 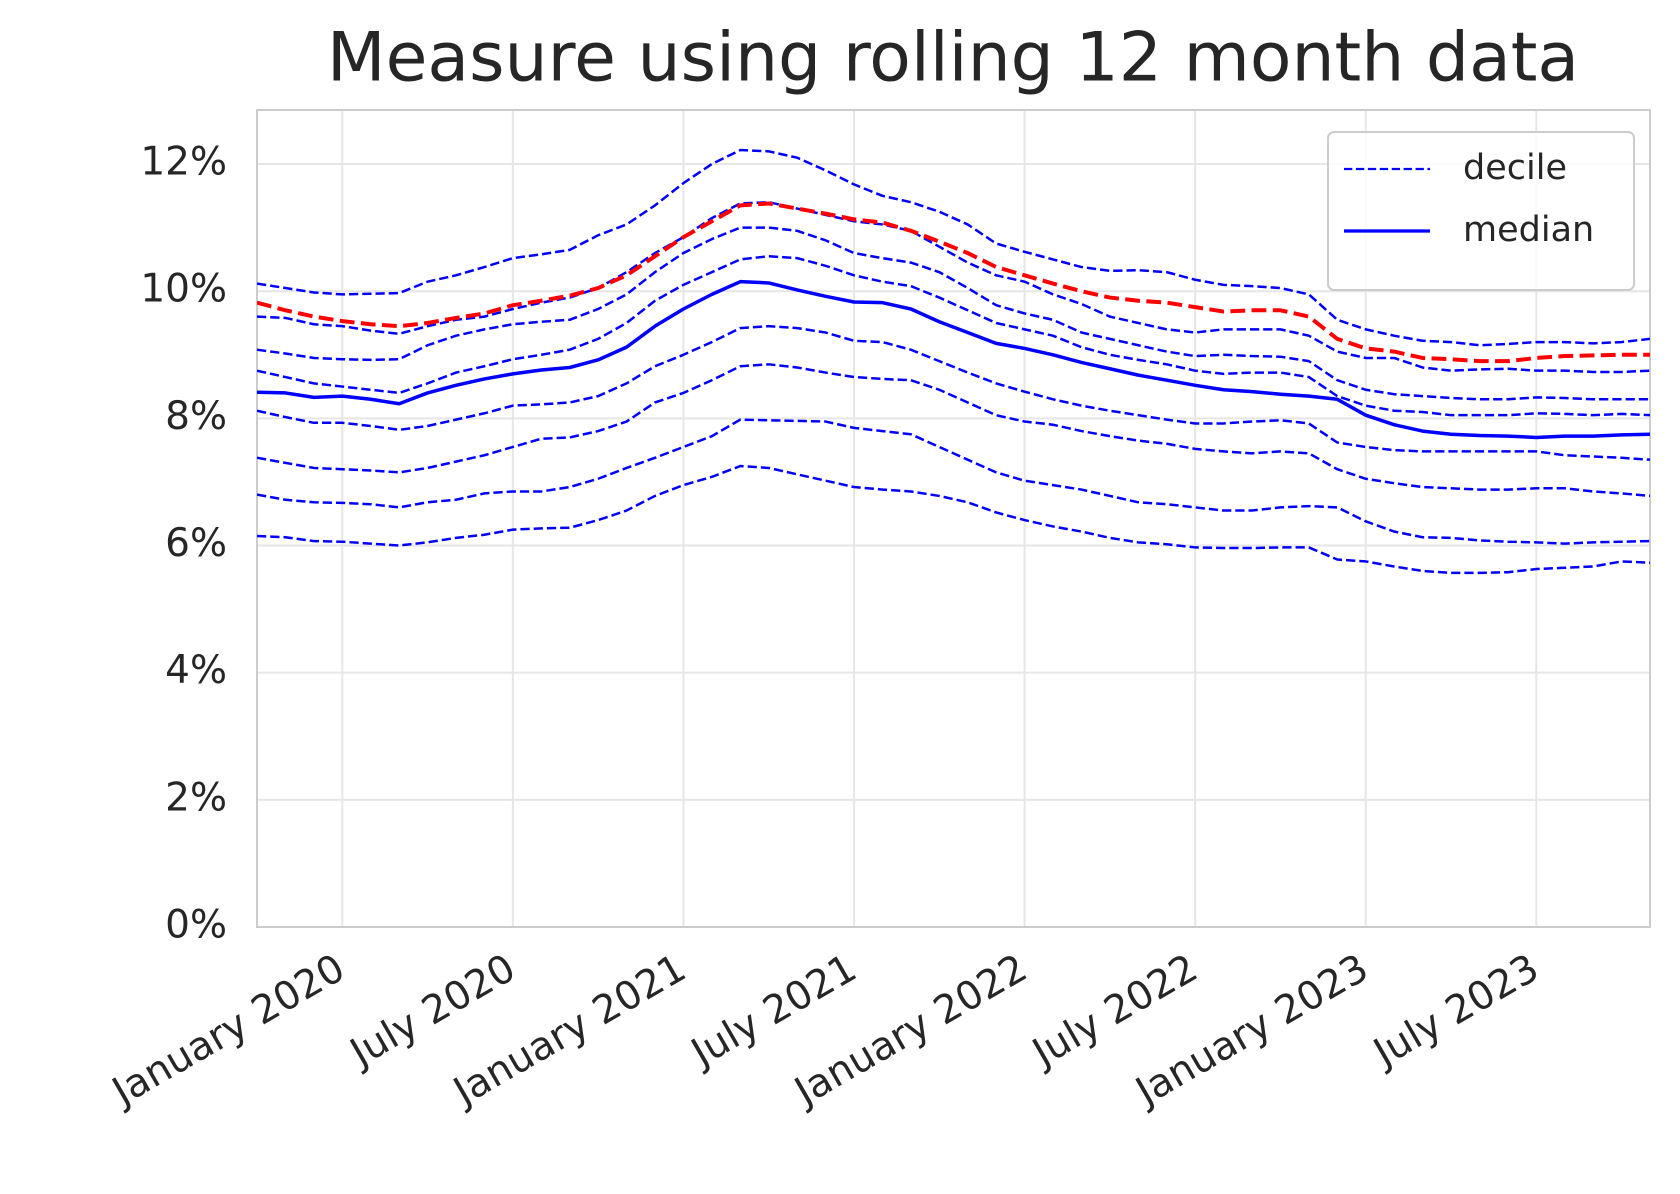 What do you see at coordinates (1528, 230) in the screenshot?
I see `legend-label: median` at bounding box center [1528, 230].